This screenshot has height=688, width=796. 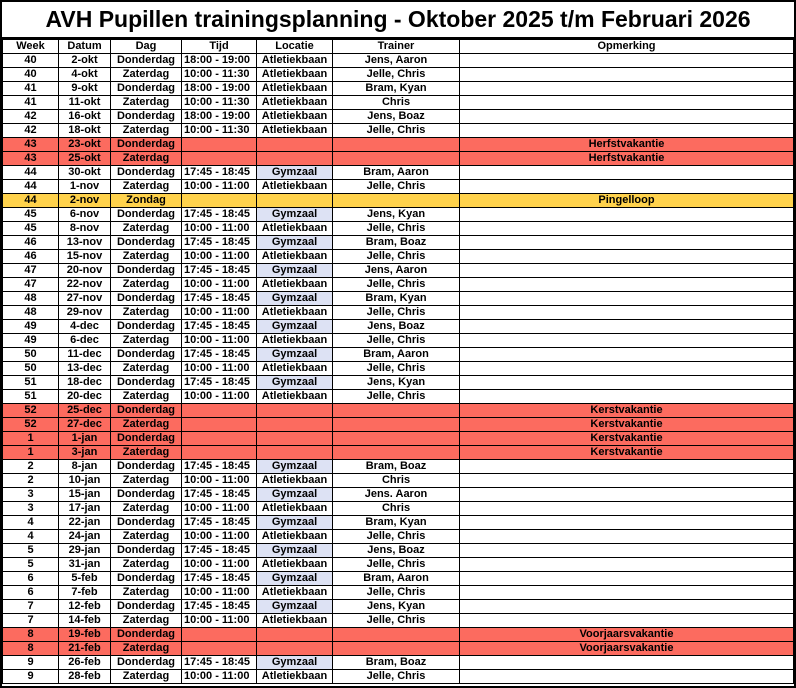 What do you see at coordinates (626, 158) in the screenshot?
I see `cell-opmerking: Herfstvakantie` at bounding box center [626, 158].